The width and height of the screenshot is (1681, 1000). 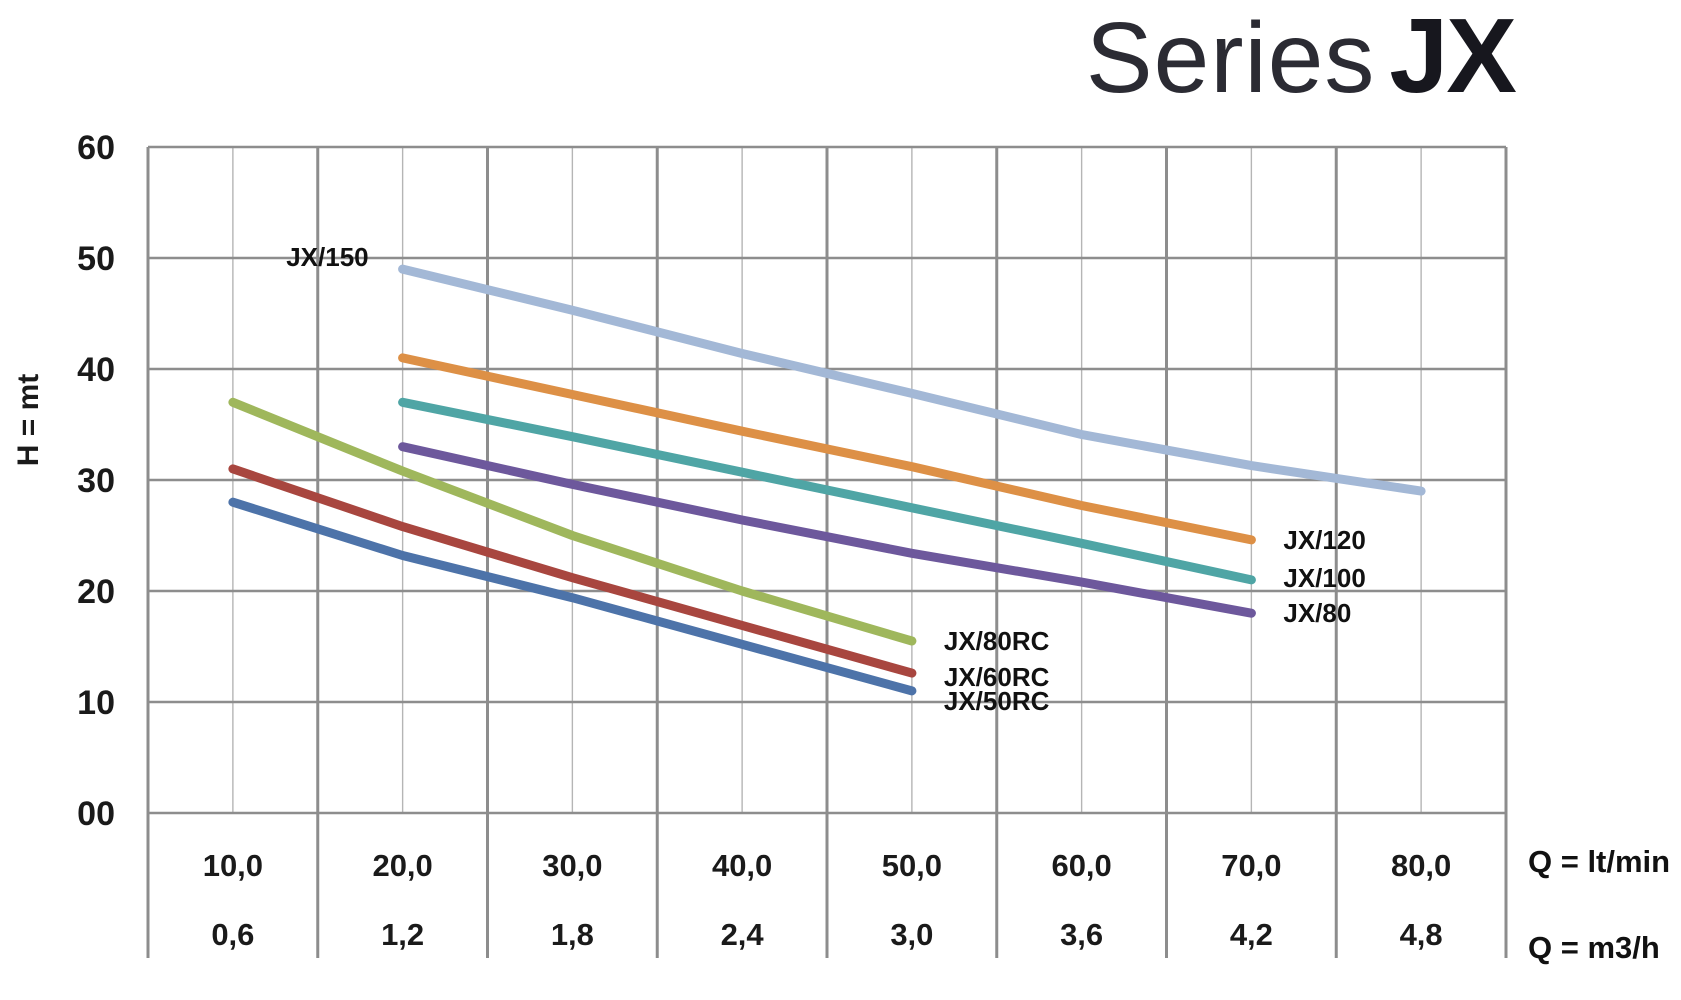 I want to click on curve-label-jx-50rc: JX/50RC, so click(x=997, y=701).